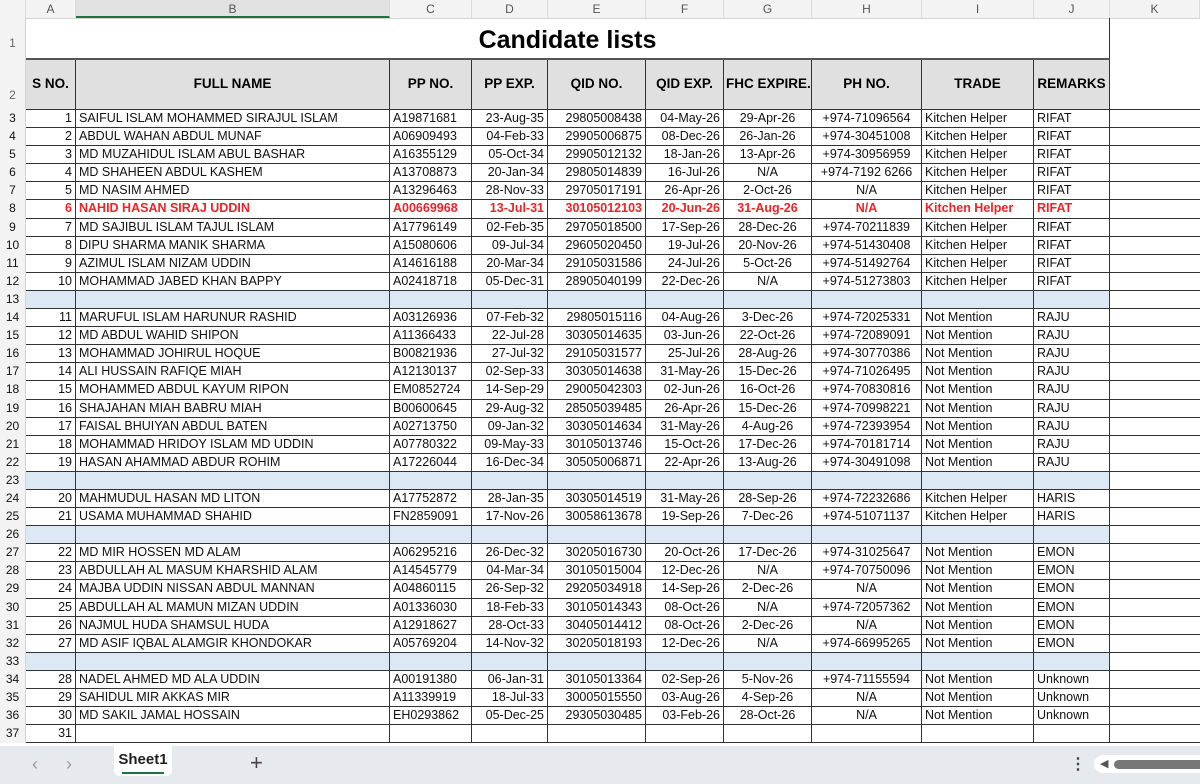 Image resolution: width=1200 pixels, height=784 pixels. What do you see at coordinates (510, 119) in the screenshot?
I see `cell-pp-exp: 23-Aug-35` at bounding box center [510, 119].